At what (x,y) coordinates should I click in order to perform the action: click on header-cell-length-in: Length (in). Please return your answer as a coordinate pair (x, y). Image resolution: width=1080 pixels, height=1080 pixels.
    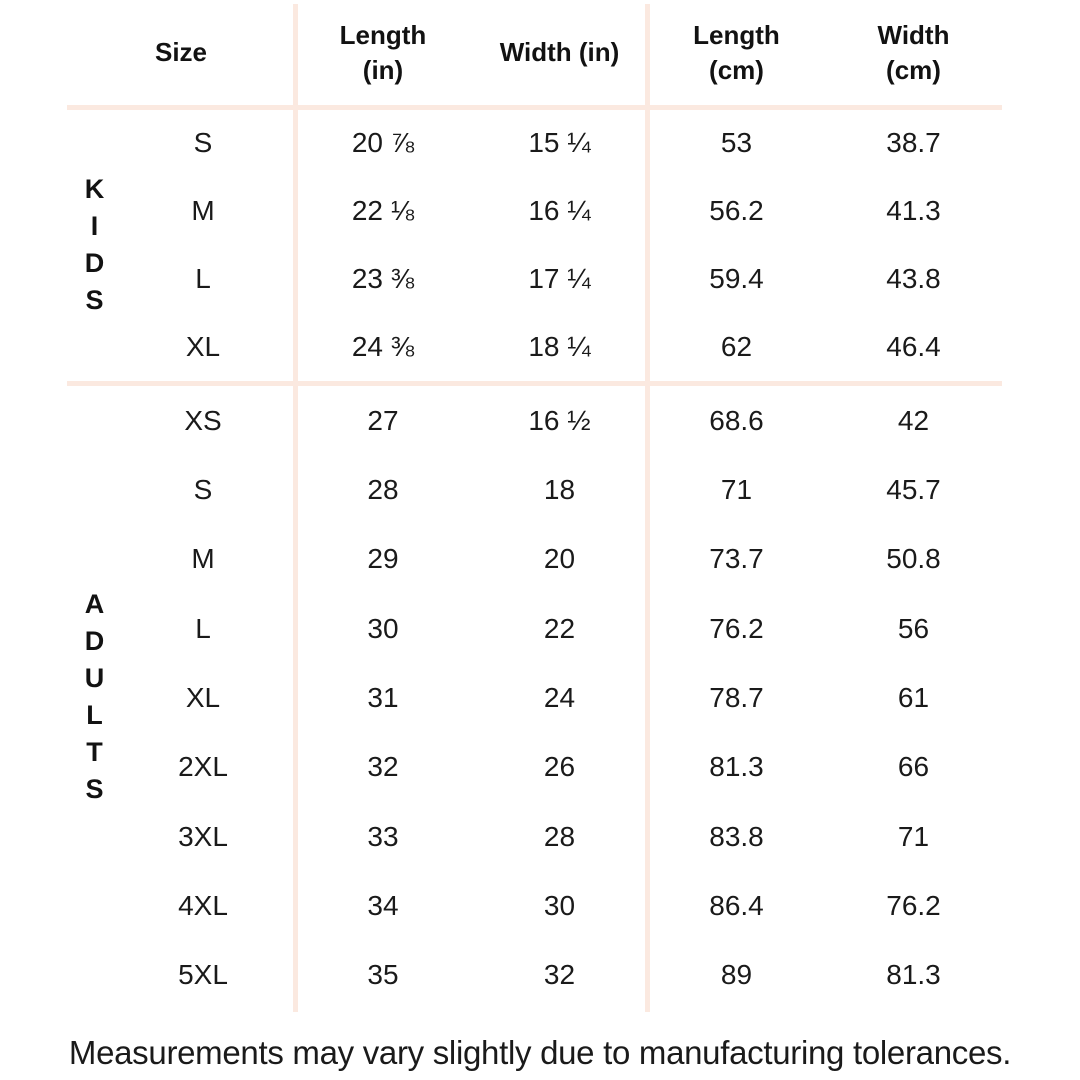
    Looking at the image, I should click on (383, 52).